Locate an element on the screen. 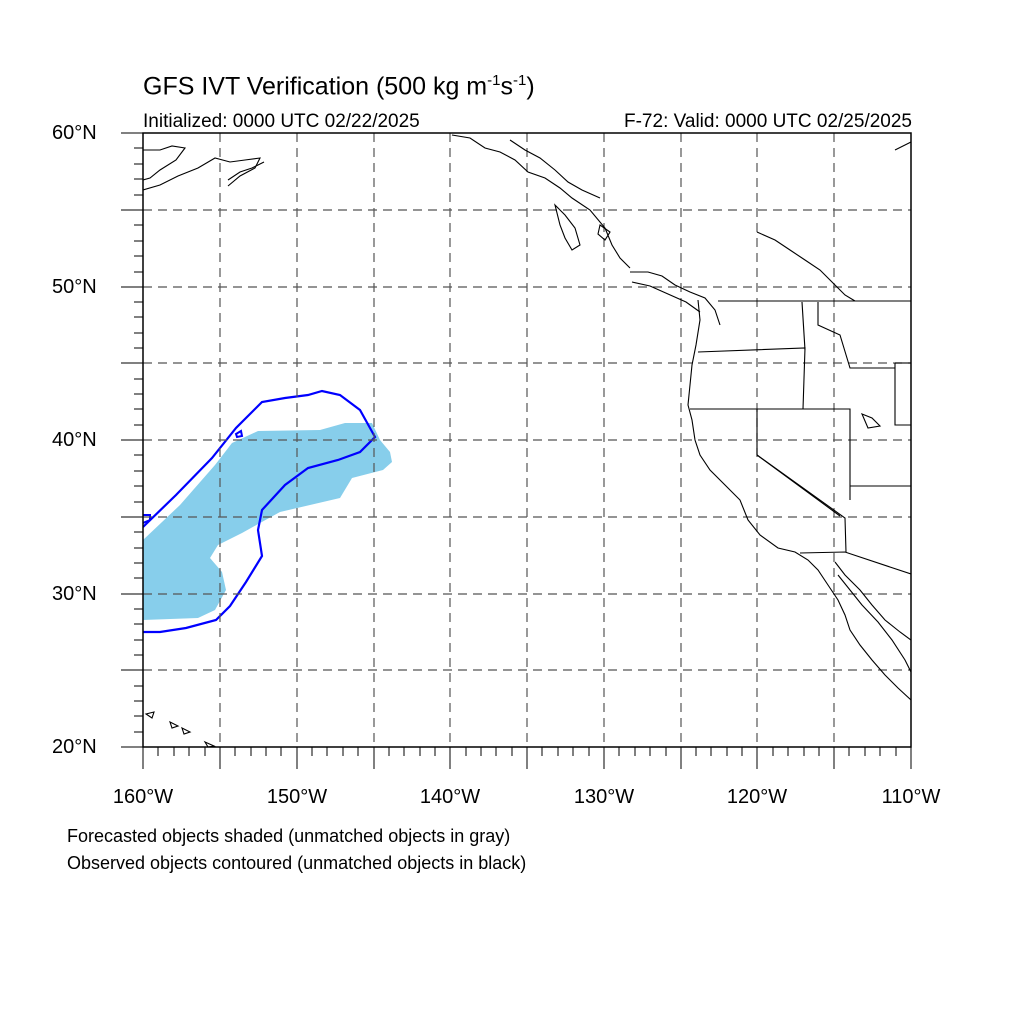 This screenshot has width=1024, height=1024. lat-label-30n: 30°N is located at coordinates (74, 594).